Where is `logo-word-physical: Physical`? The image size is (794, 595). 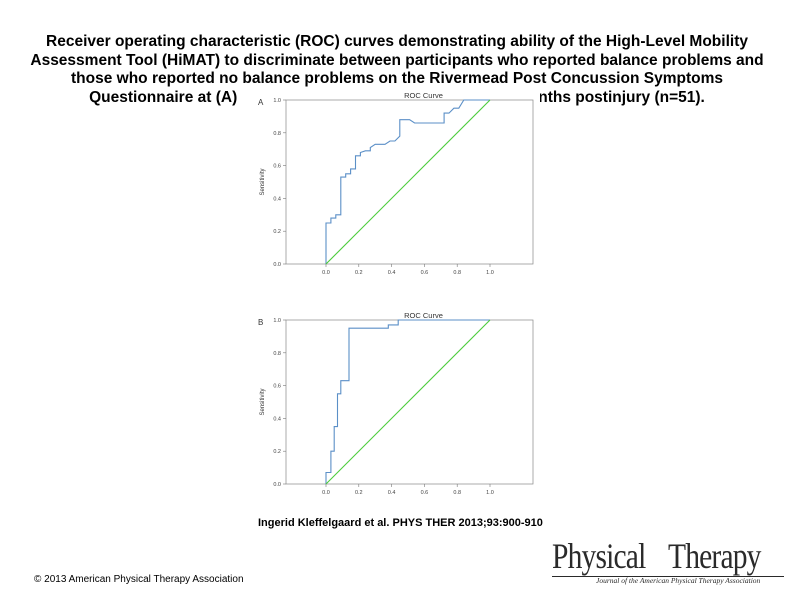 logo-word-physical: Physical is located at coordinates (599, 556).